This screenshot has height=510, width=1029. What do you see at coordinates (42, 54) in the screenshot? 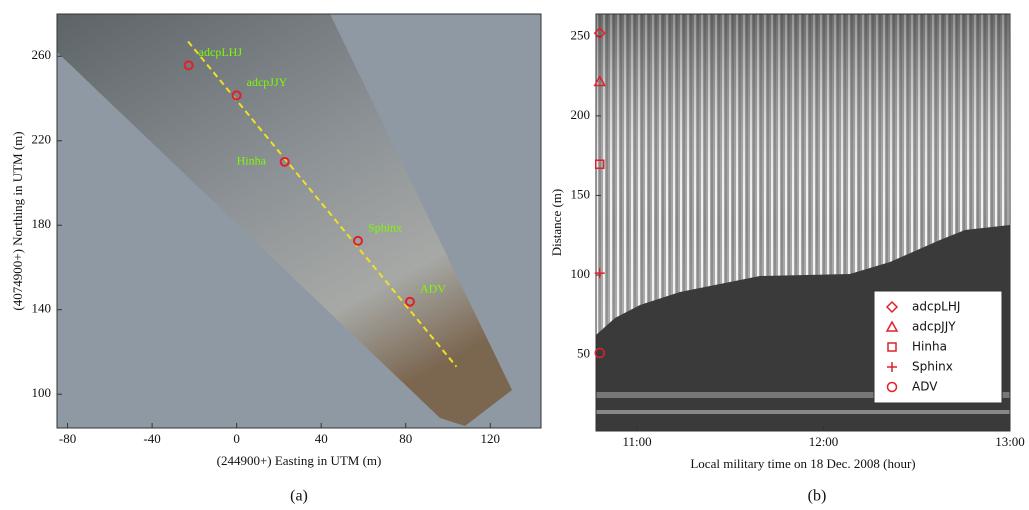
I see `y-tick-label: 260` at bounding box center [42, 54].